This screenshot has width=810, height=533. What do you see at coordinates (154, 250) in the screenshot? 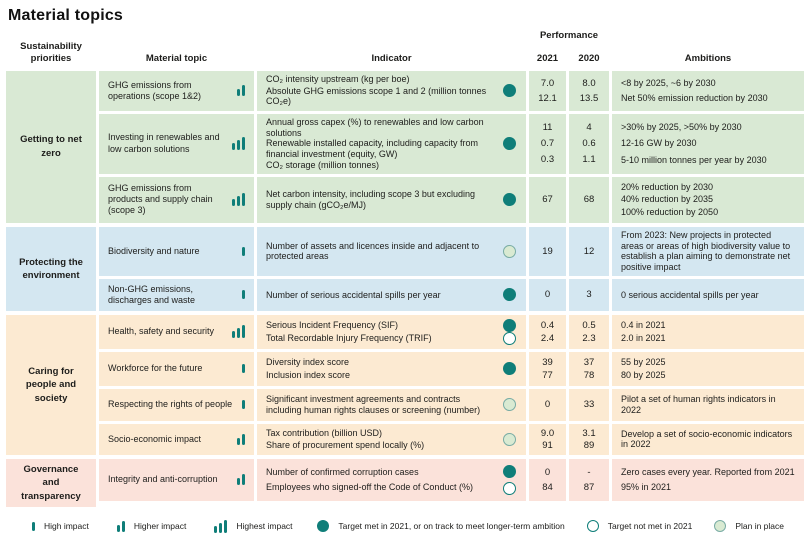
I see `material-topic-label: Biodiversity and nature` at bounding box center [154, 250].